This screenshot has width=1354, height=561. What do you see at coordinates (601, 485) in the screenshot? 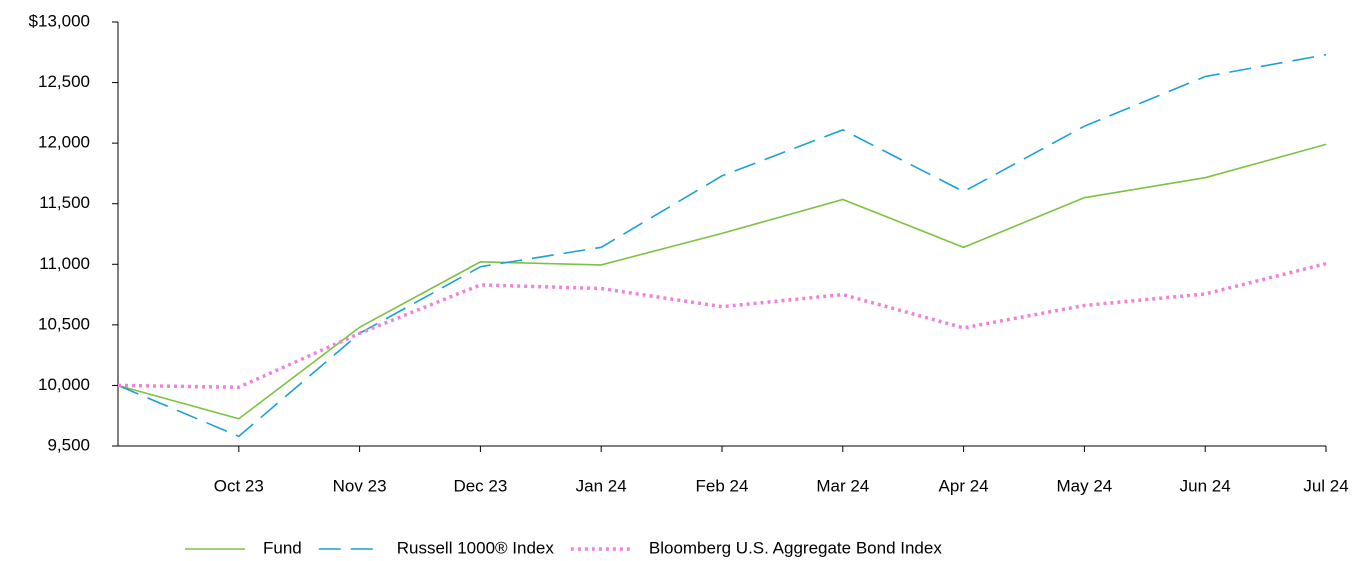
I see `x-tick-label: Jan 24` at bounding box center [601, 485].